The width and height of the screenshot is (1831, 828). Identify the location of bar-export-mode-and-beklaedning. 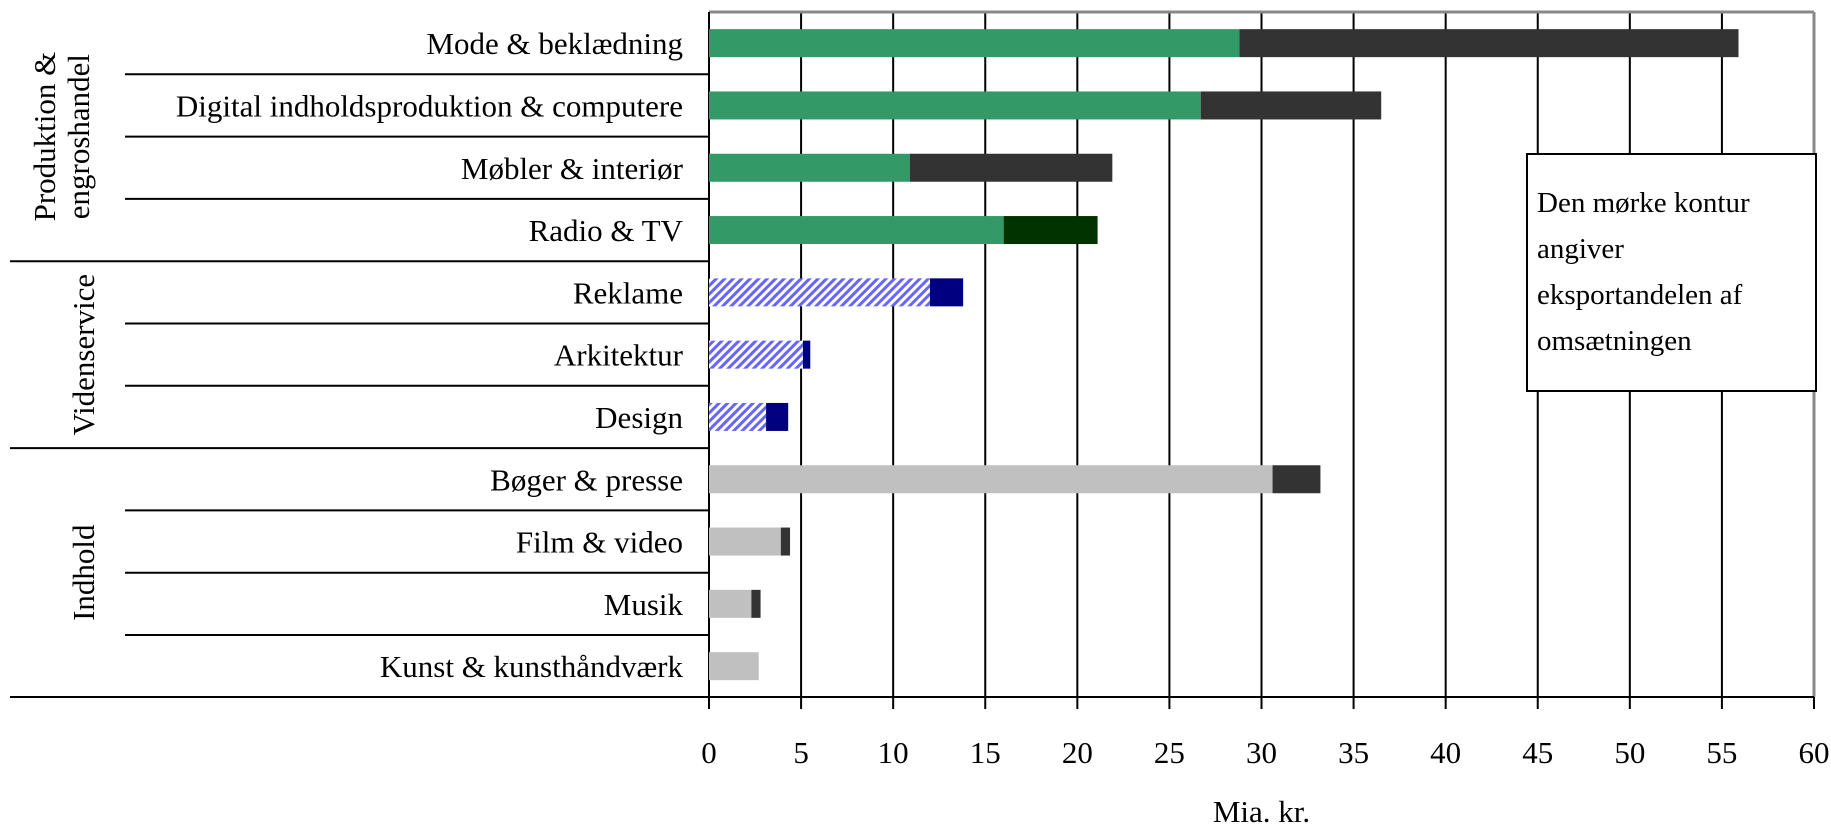
(1489, 43).